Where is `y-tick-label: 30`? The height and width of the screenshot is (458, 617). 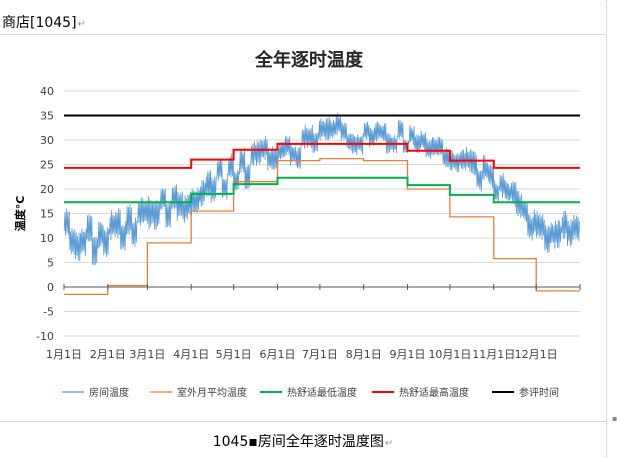 y-tick-label: 30 is located at coordinates (47, 140).